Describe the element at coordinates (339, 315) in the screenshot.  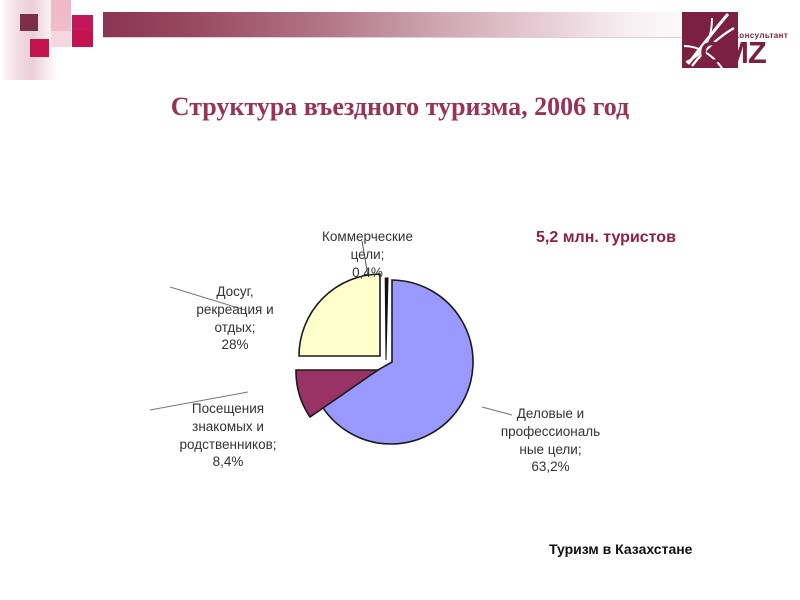
I see `pie-slice-leisure` at that location.